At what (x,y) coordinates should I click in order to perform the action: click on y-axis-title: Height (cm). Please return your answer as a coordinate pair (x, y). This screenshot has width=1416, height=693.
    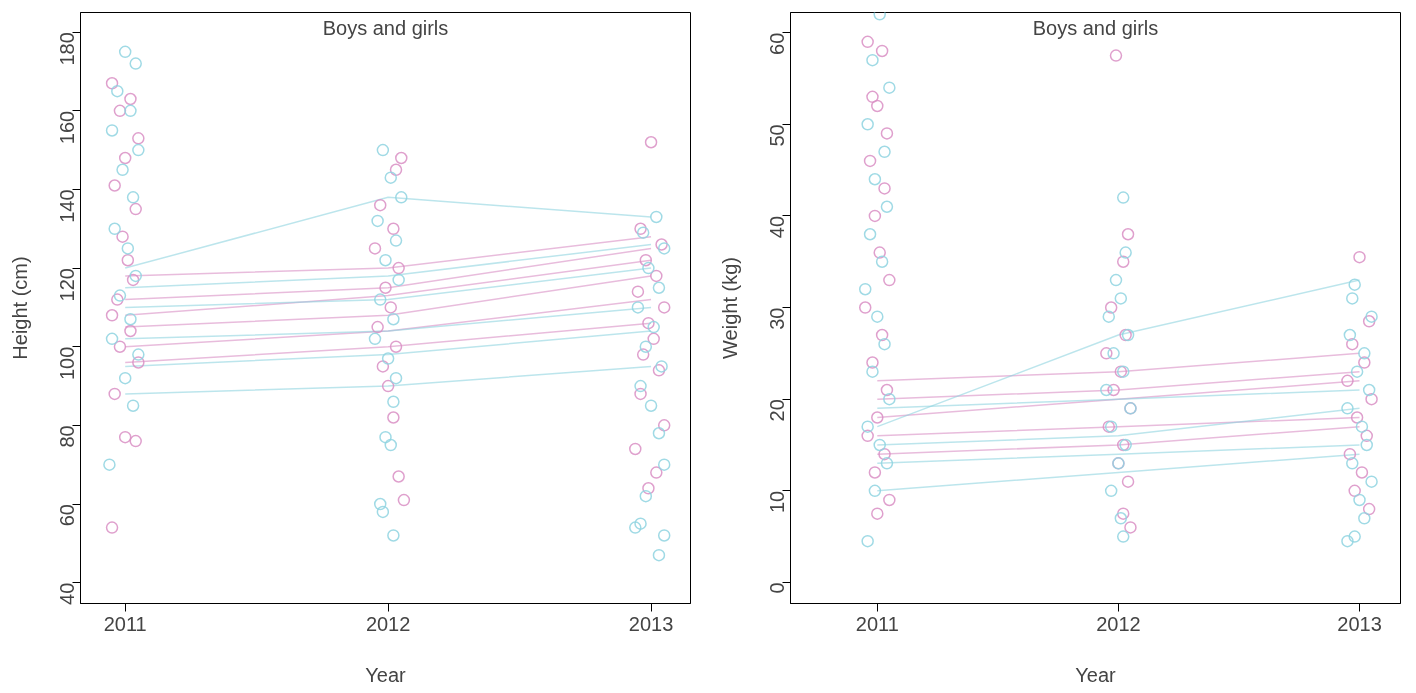
    Looking at the image, I should click on (19, 308).